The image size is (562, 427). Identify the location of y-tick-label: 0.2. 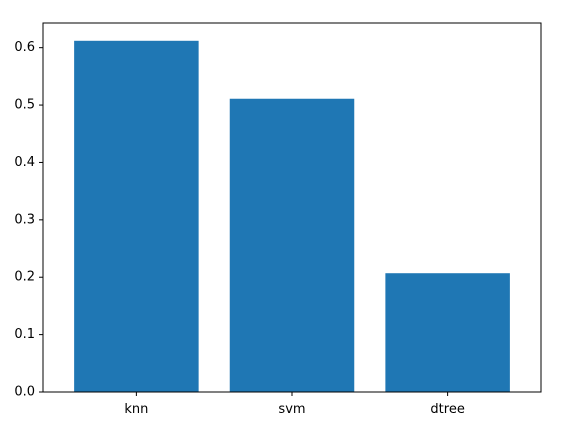
(24, 277).